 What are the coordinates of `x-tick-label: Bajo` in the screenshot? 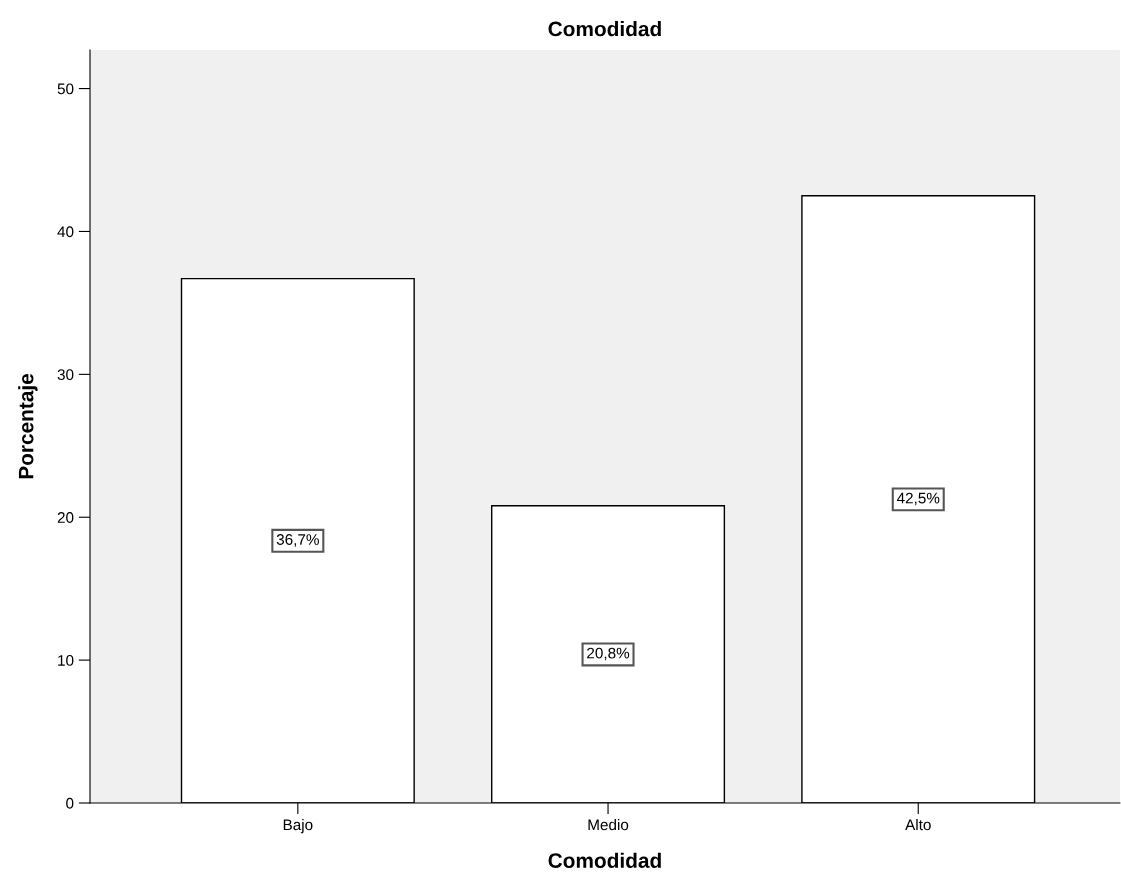 It's located at (298, 826).